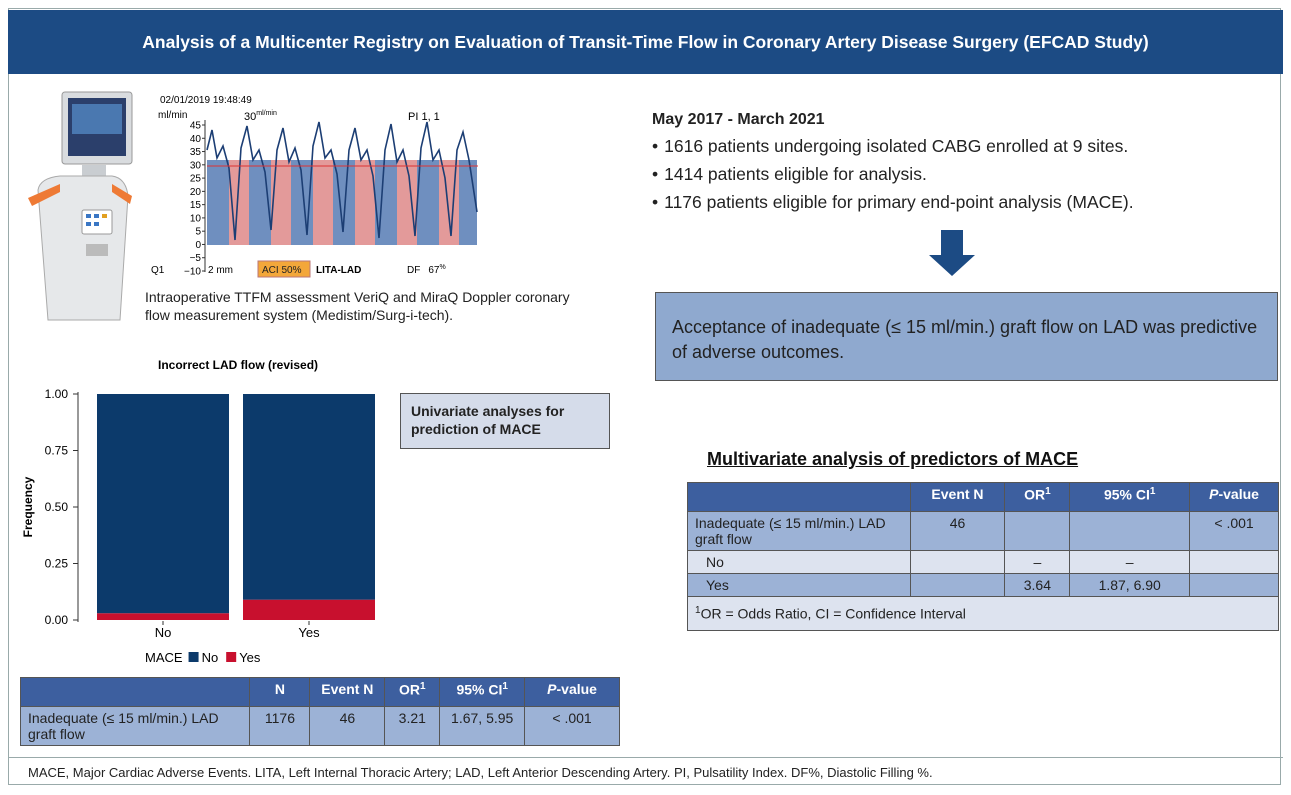 This screenshot has height=795, width=1291. I want to click on channel-label: Q1, so click(158, 270).